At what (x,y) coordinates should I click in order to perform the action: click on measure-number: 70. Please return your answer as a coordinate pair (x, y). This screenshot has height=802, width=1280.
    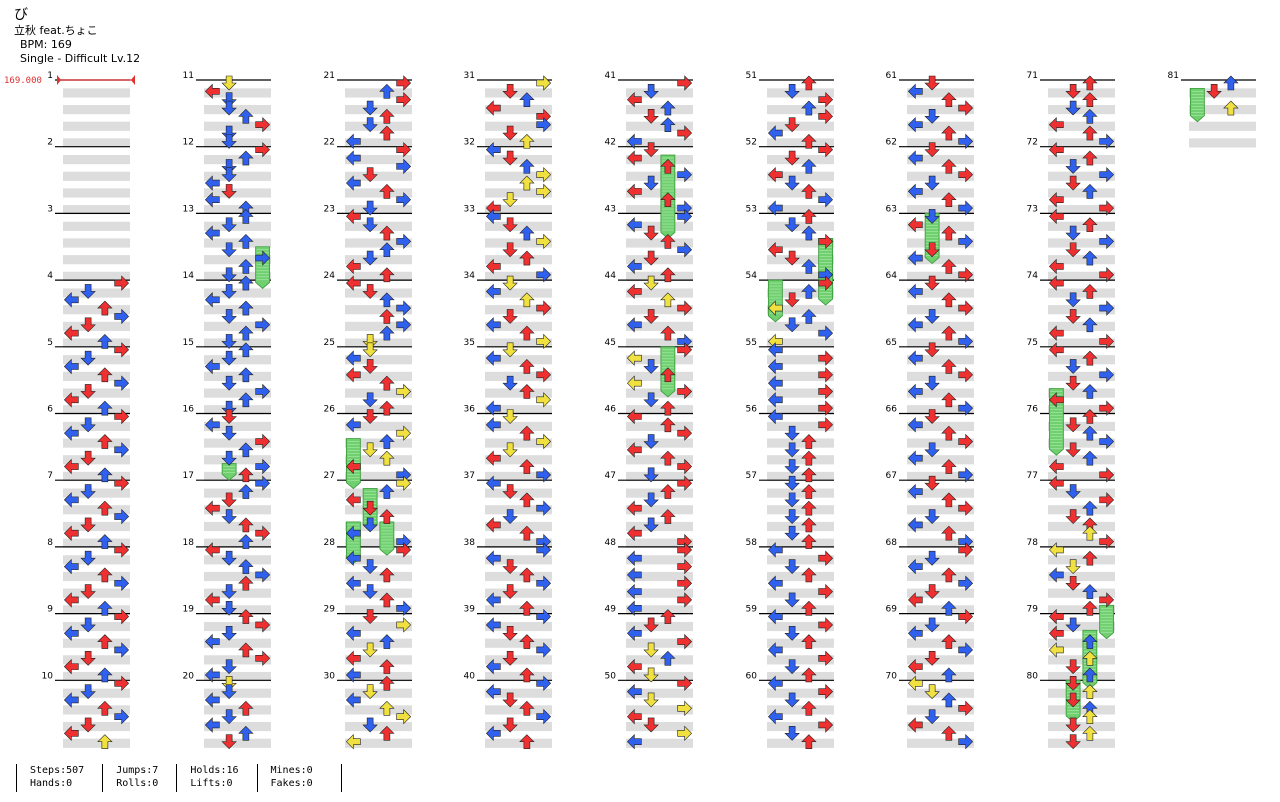
    Looking at the image, I should click on (892, 676).